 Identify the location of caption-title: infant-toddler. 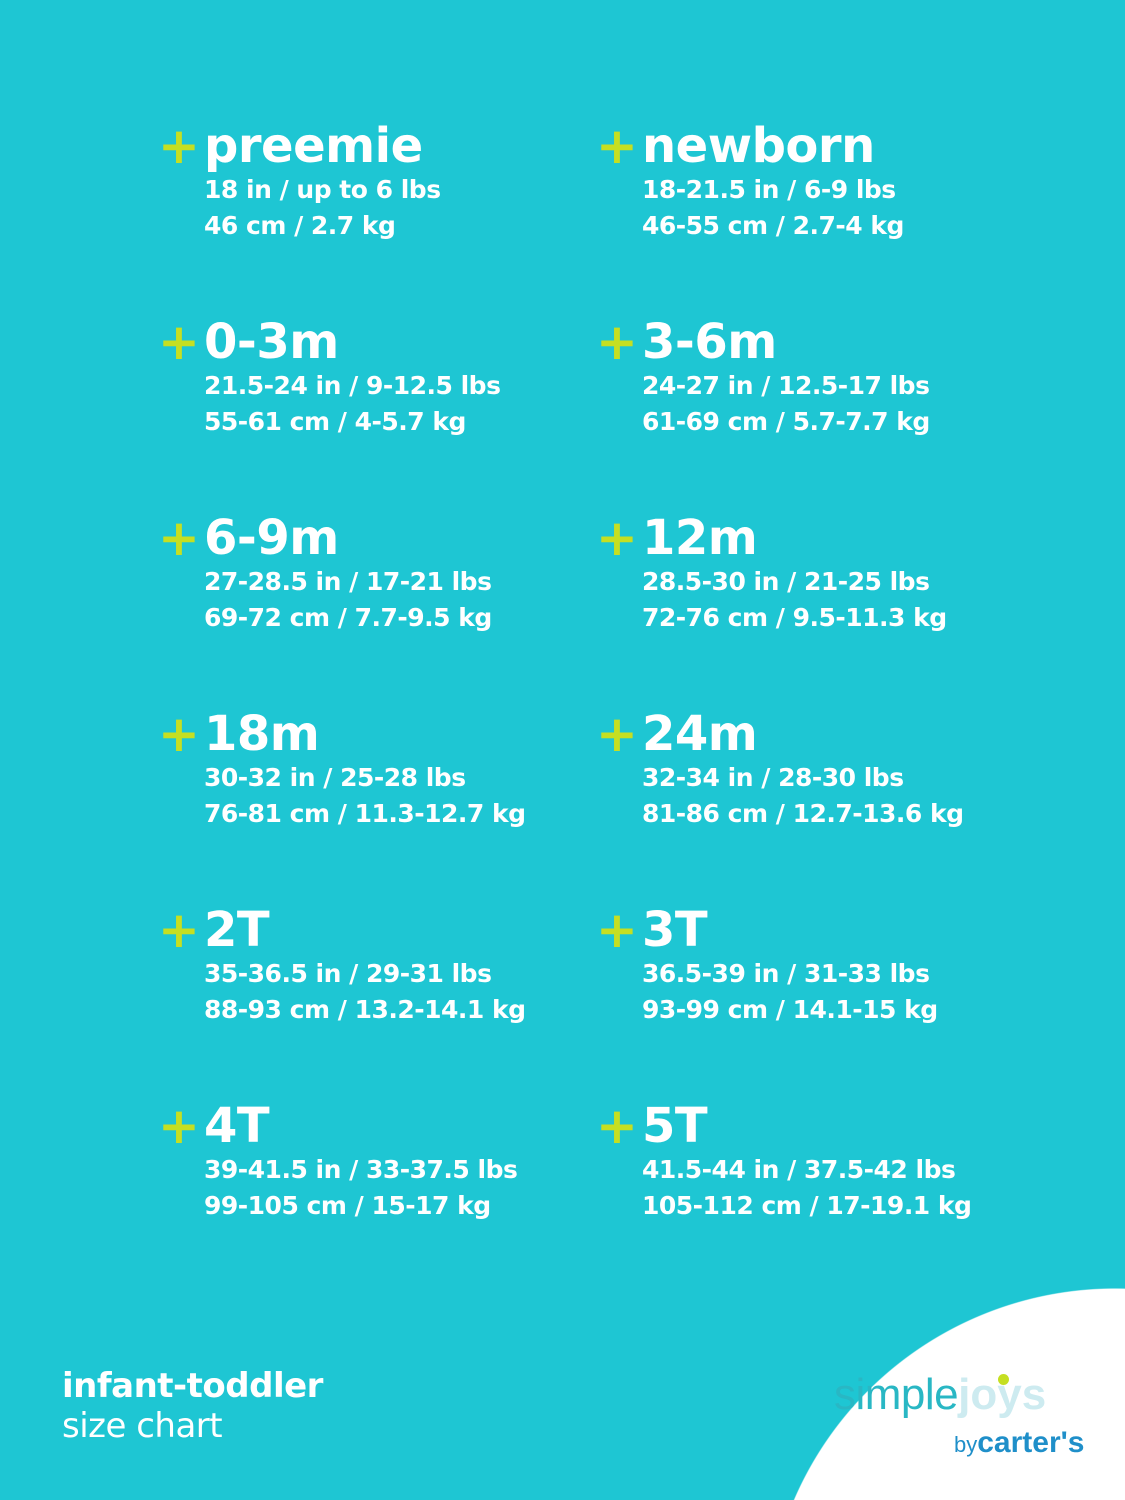
(192, 1386).